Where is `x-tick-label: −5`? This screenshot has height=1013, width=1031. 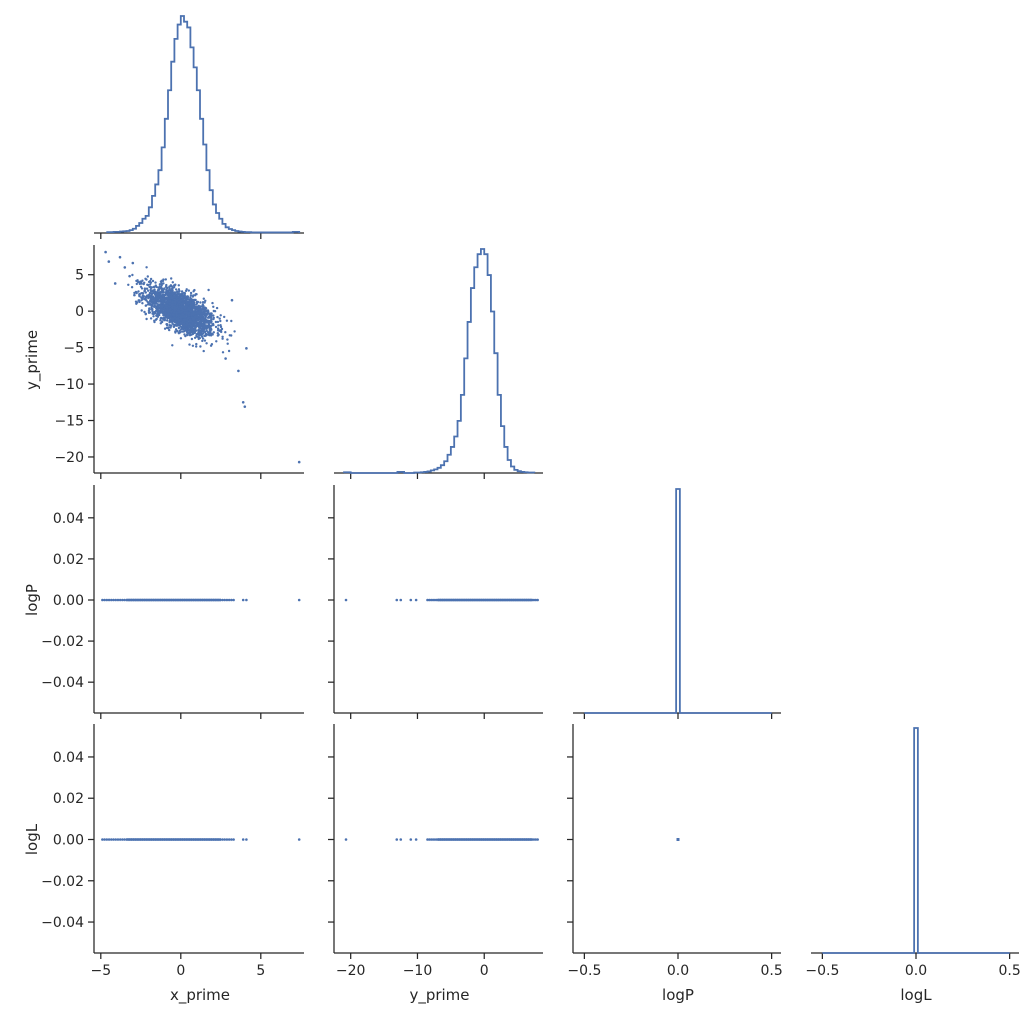 x-tick-label: −5 is located at coordinates (100, 971).